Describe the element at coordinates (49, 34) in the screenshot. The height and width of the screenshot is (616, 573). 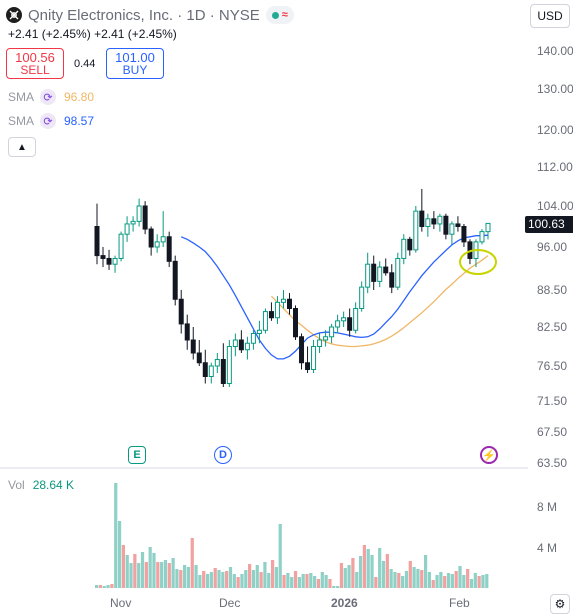
I see `price-change: +2.41 (+2.45%)` at that location.